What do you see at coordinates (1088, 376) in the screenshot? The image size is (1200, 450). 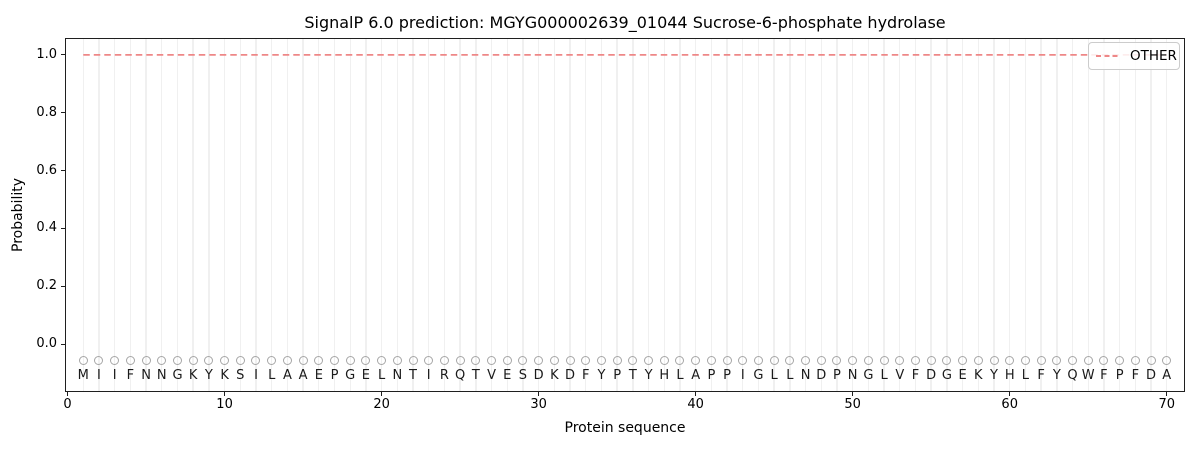 I see `residue-letter: W` at bounding box center [1088, 376].